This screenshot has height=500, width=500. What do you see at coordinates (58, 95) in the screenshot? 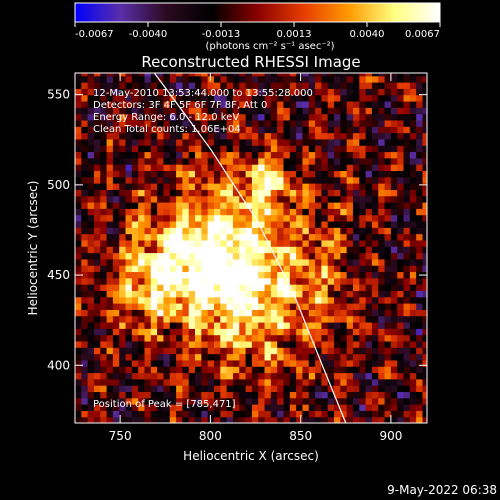
I see `y-tick-label: 550` at bounding box center [58, 95].